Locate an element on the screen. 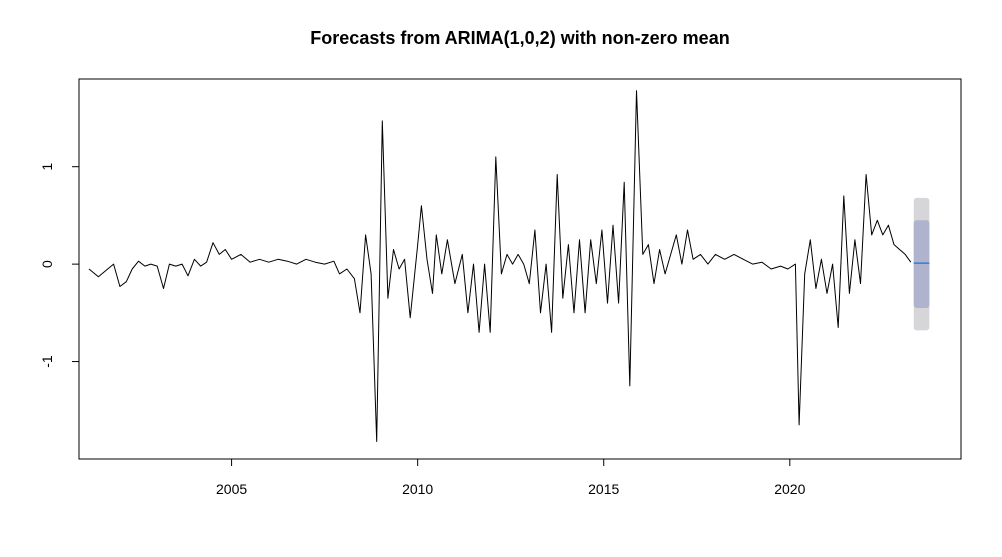 The image size is (1002, 557). y-axis: -1 0 1 is located at coordinates (59, 265).